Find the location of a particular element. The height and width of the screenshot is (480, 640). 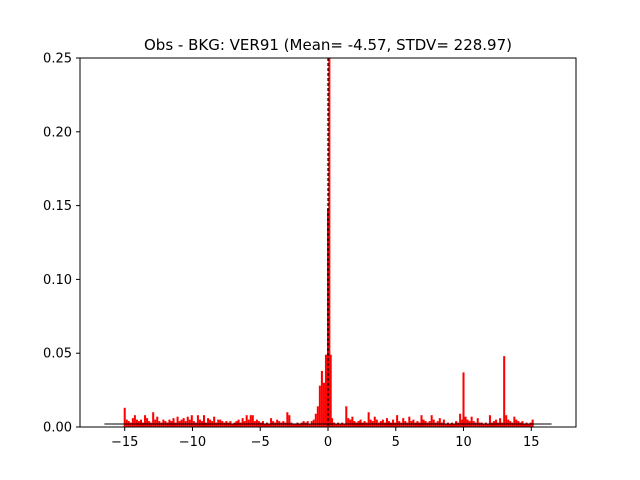

x-tick-label: 0 is located at coordinates (328, 442).